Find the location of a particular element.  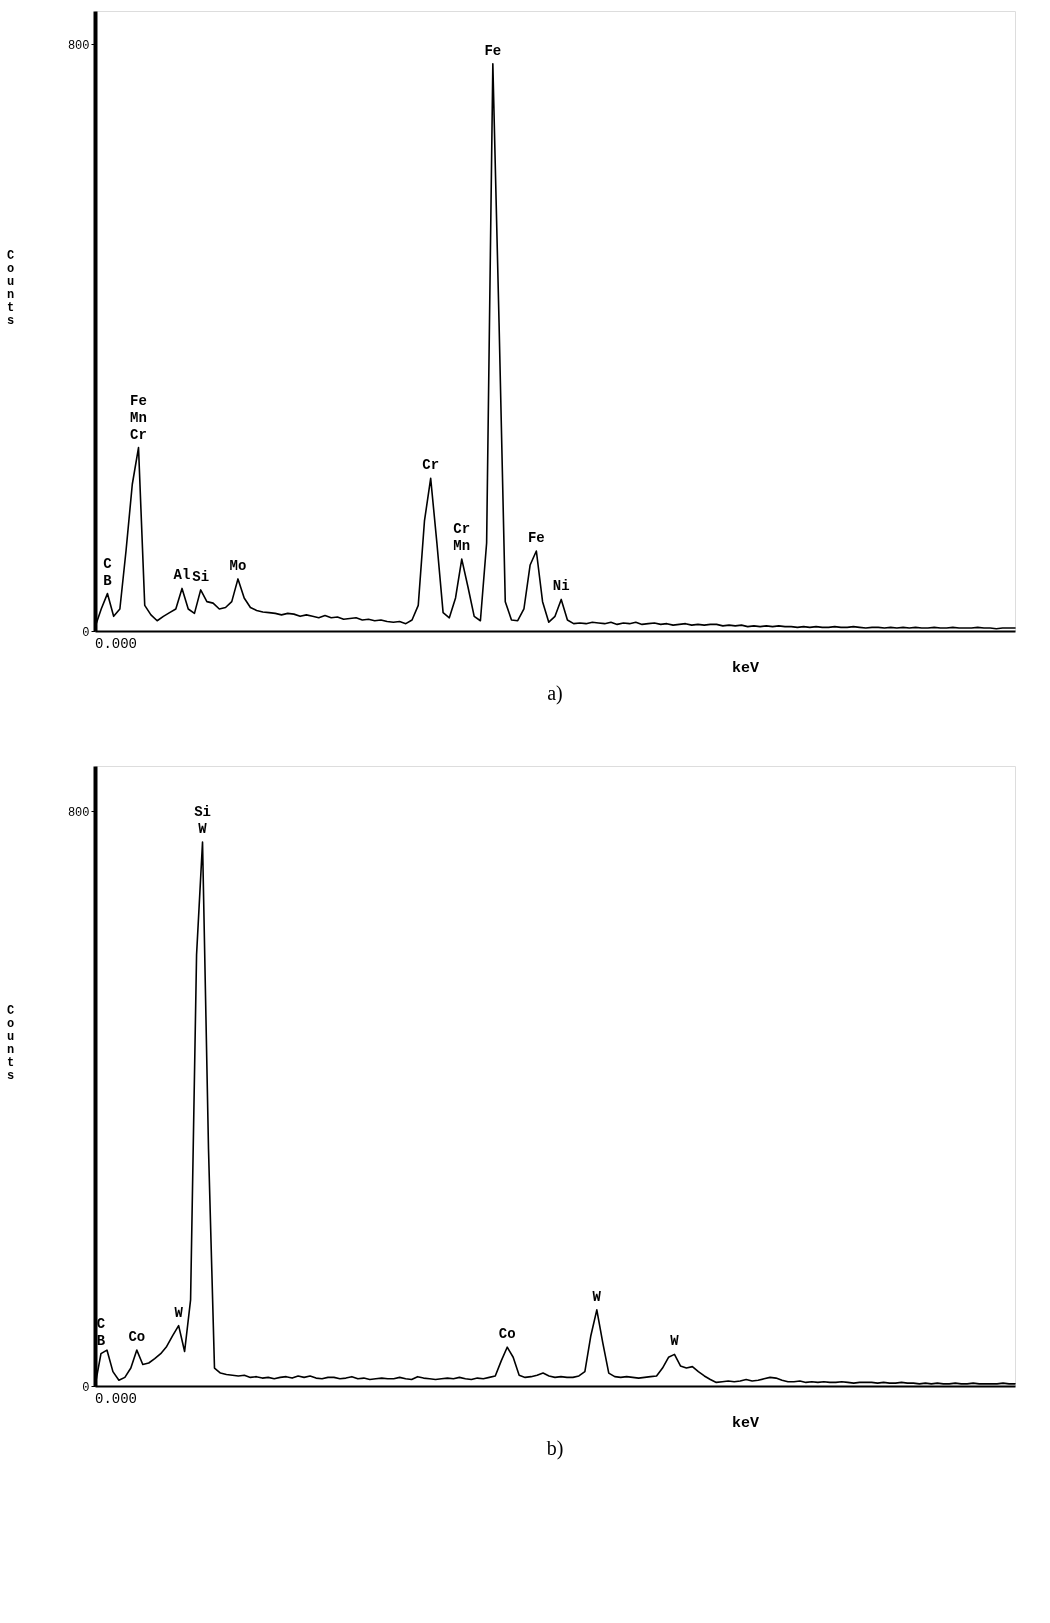

data-label: Cr is located at coordinates (431, 465).